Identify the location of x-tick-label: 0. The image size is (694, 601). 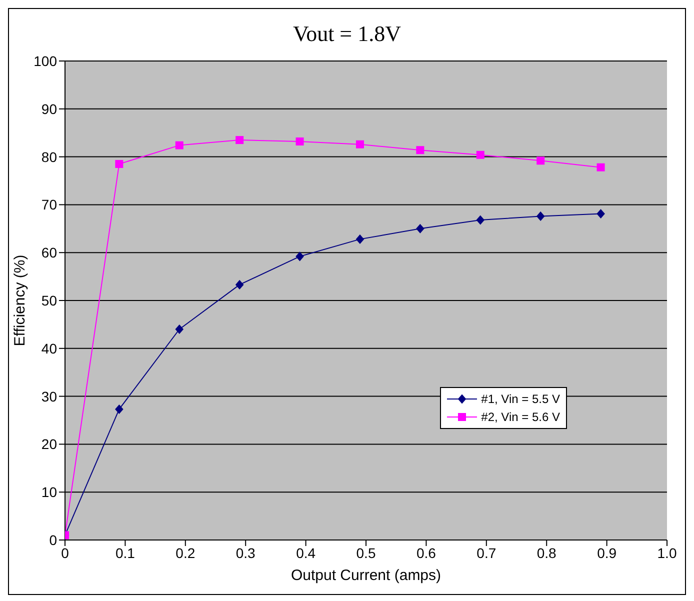
(65, 552).